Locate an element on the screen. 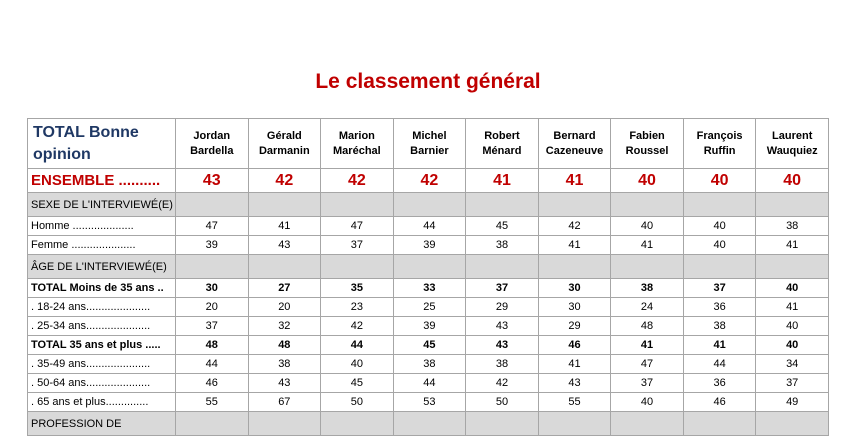 Image resolution: width=856 pixels, height=436 pixels. first-name: Bernard is located at coordinates (574, 135).